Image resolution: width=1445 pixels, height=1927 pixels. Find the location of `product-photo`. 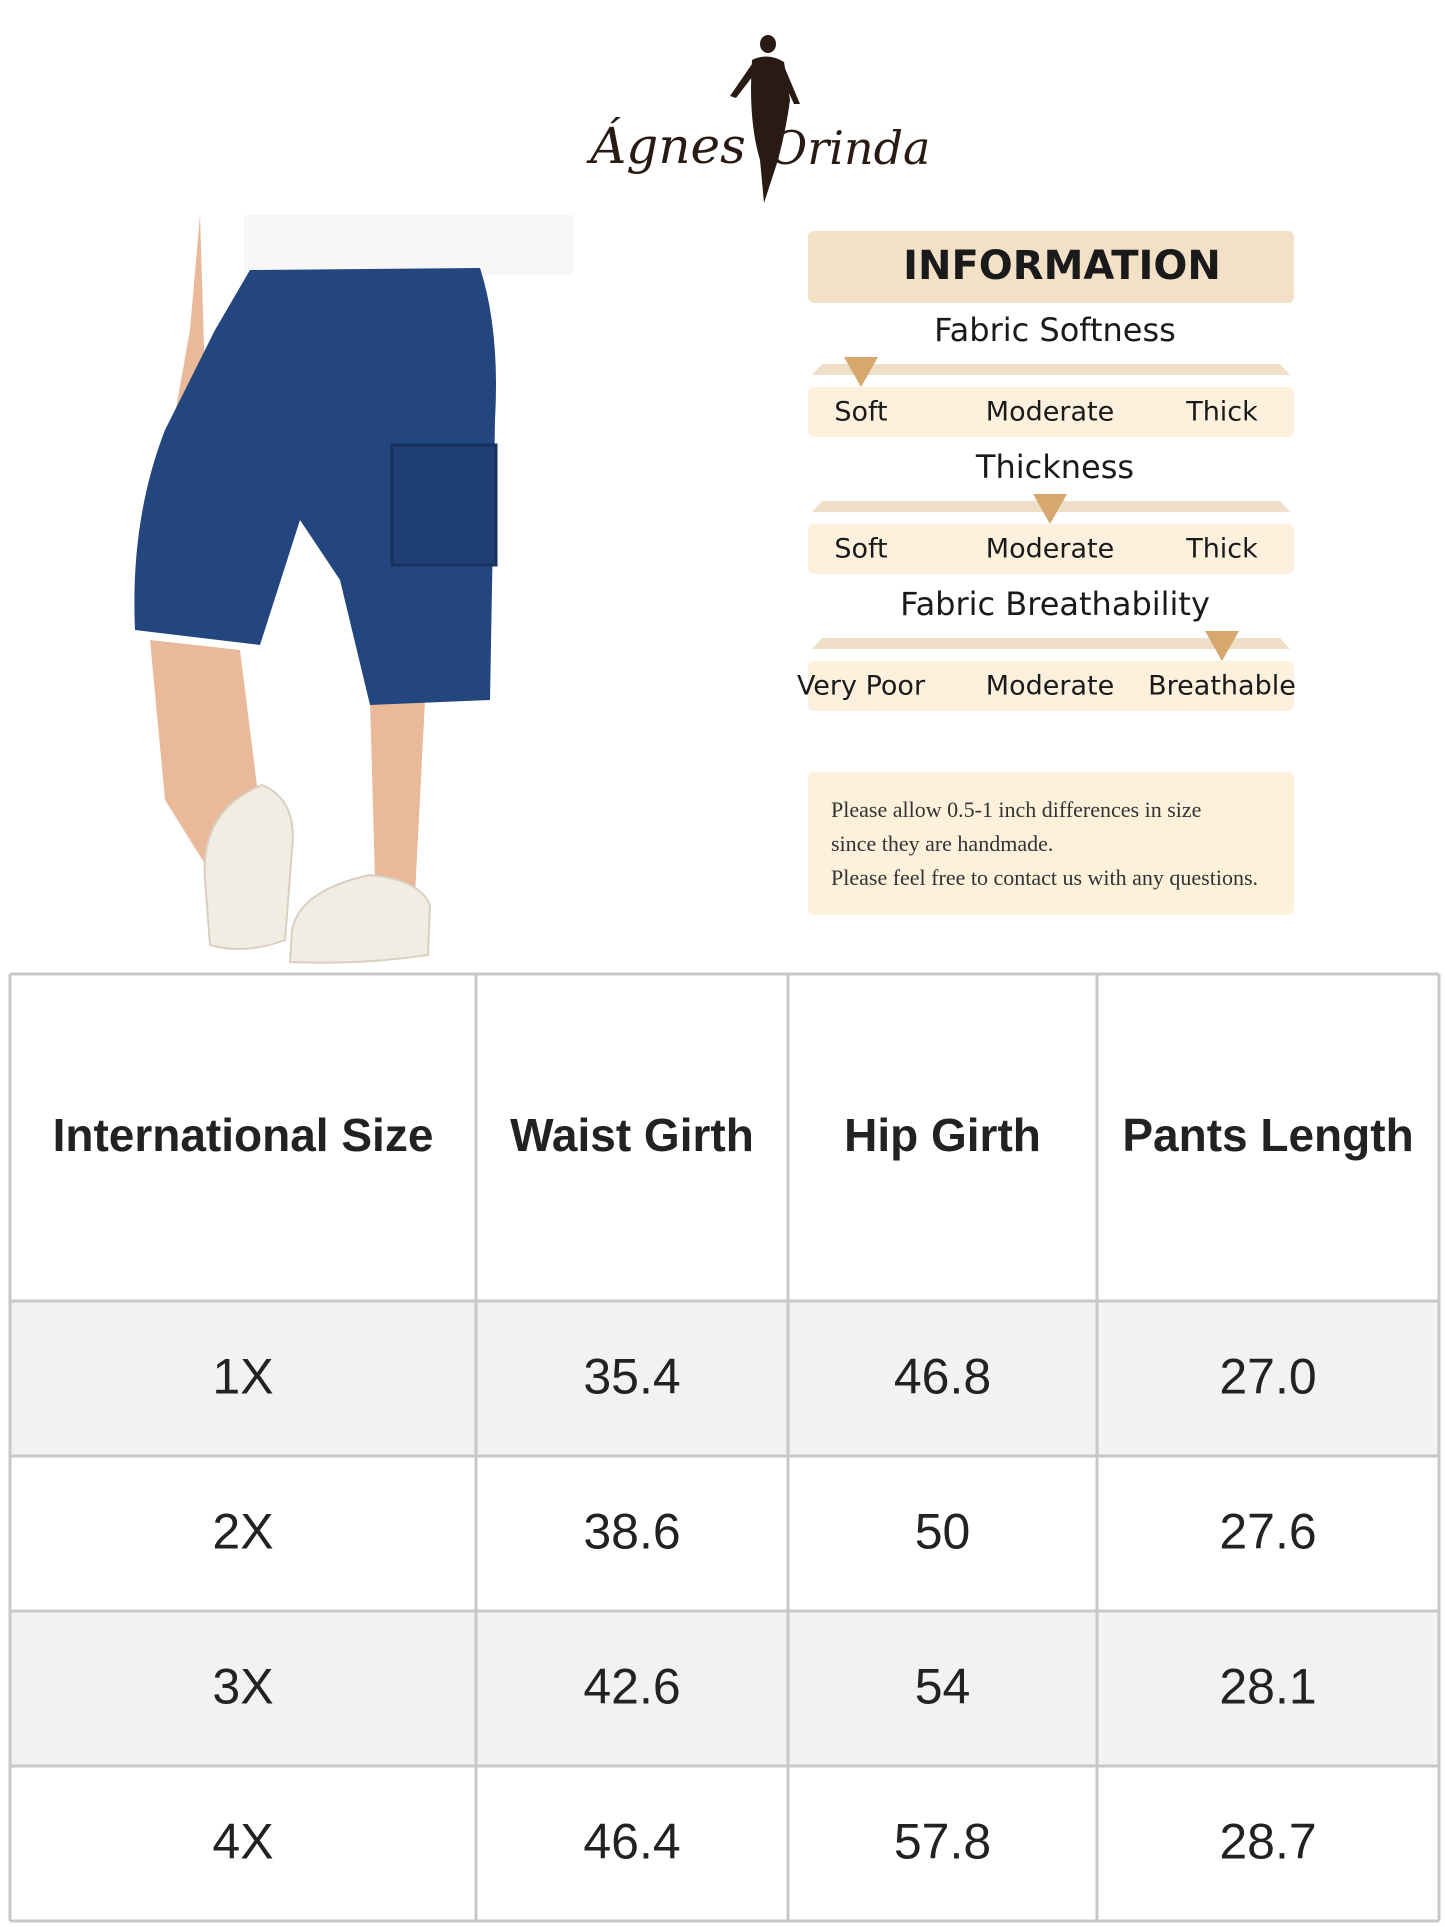

product-photo is located at coordinates (354, 589).